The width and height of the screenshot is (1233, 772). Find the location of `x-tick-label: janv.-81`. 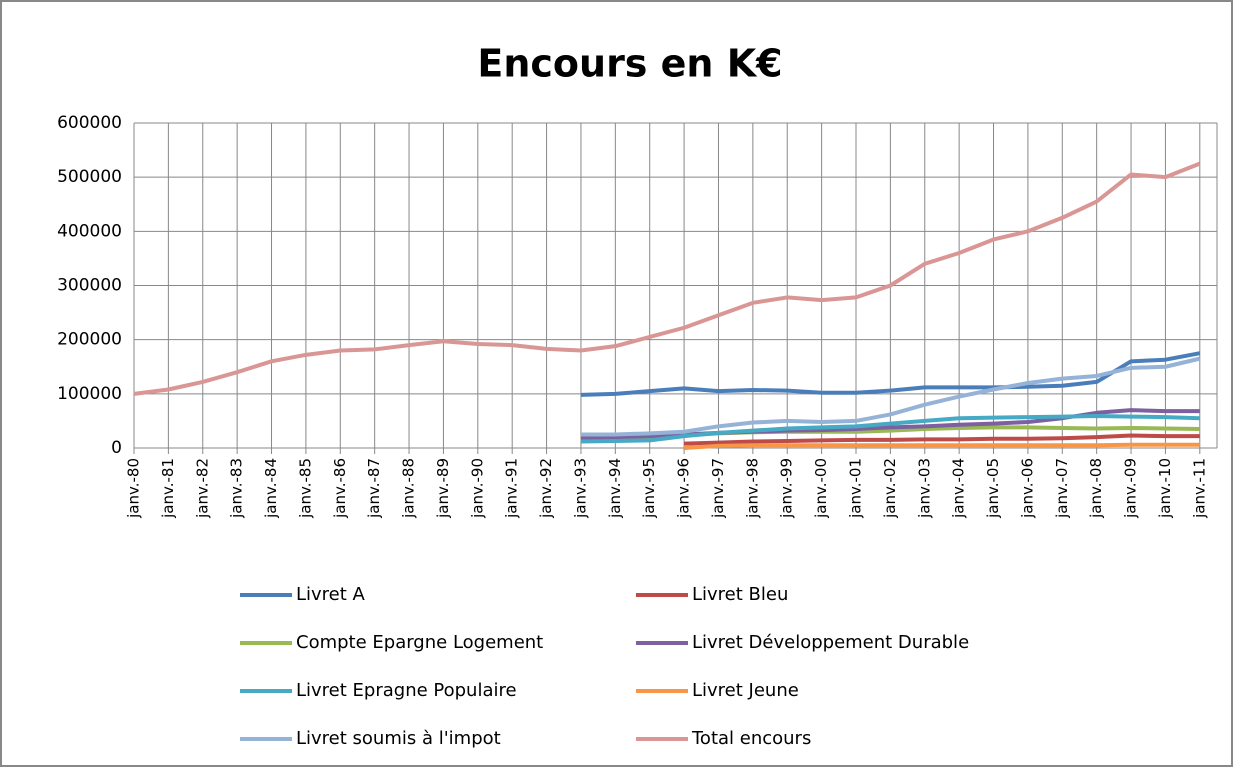

x-tick-label: janv.-81 is located at coordinates (168, 488).